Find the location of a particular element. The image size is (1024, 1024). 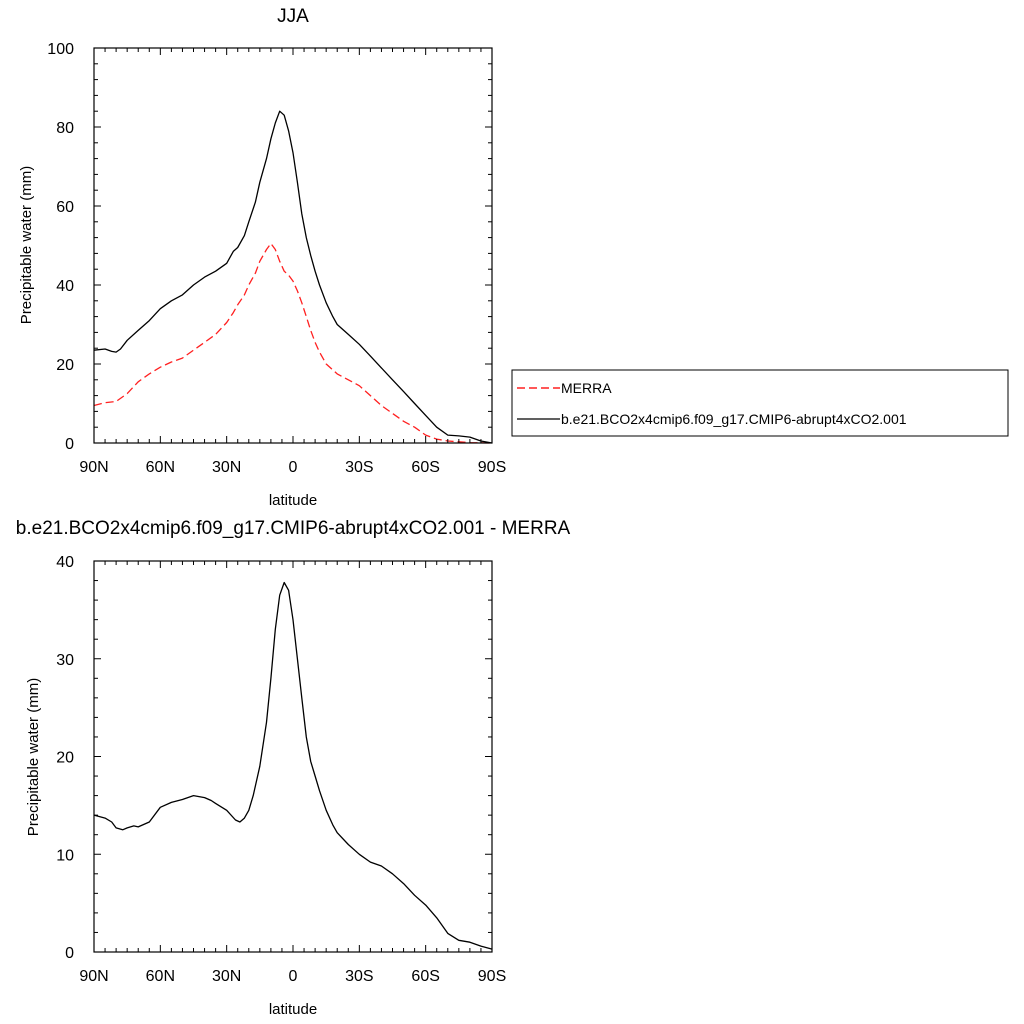

bottom-x-tick-label: 0 is located at coordinates (293, 976).